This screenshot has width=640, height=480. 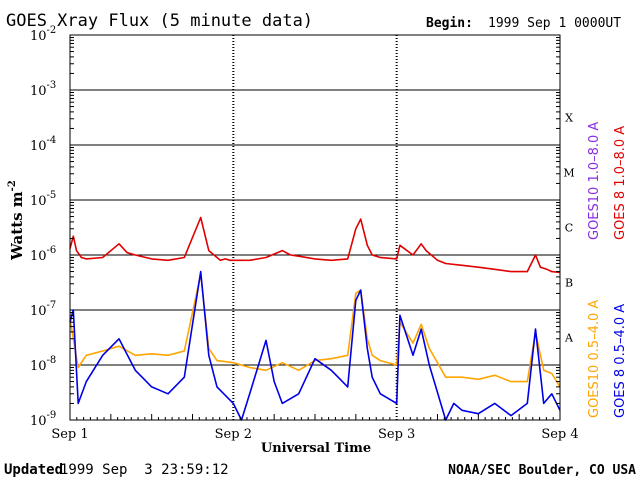 What do you see at coordinates (233, 434) in the screenshot?
I see `x-tick-label: Sep 2` at bounding box center [233, 434].